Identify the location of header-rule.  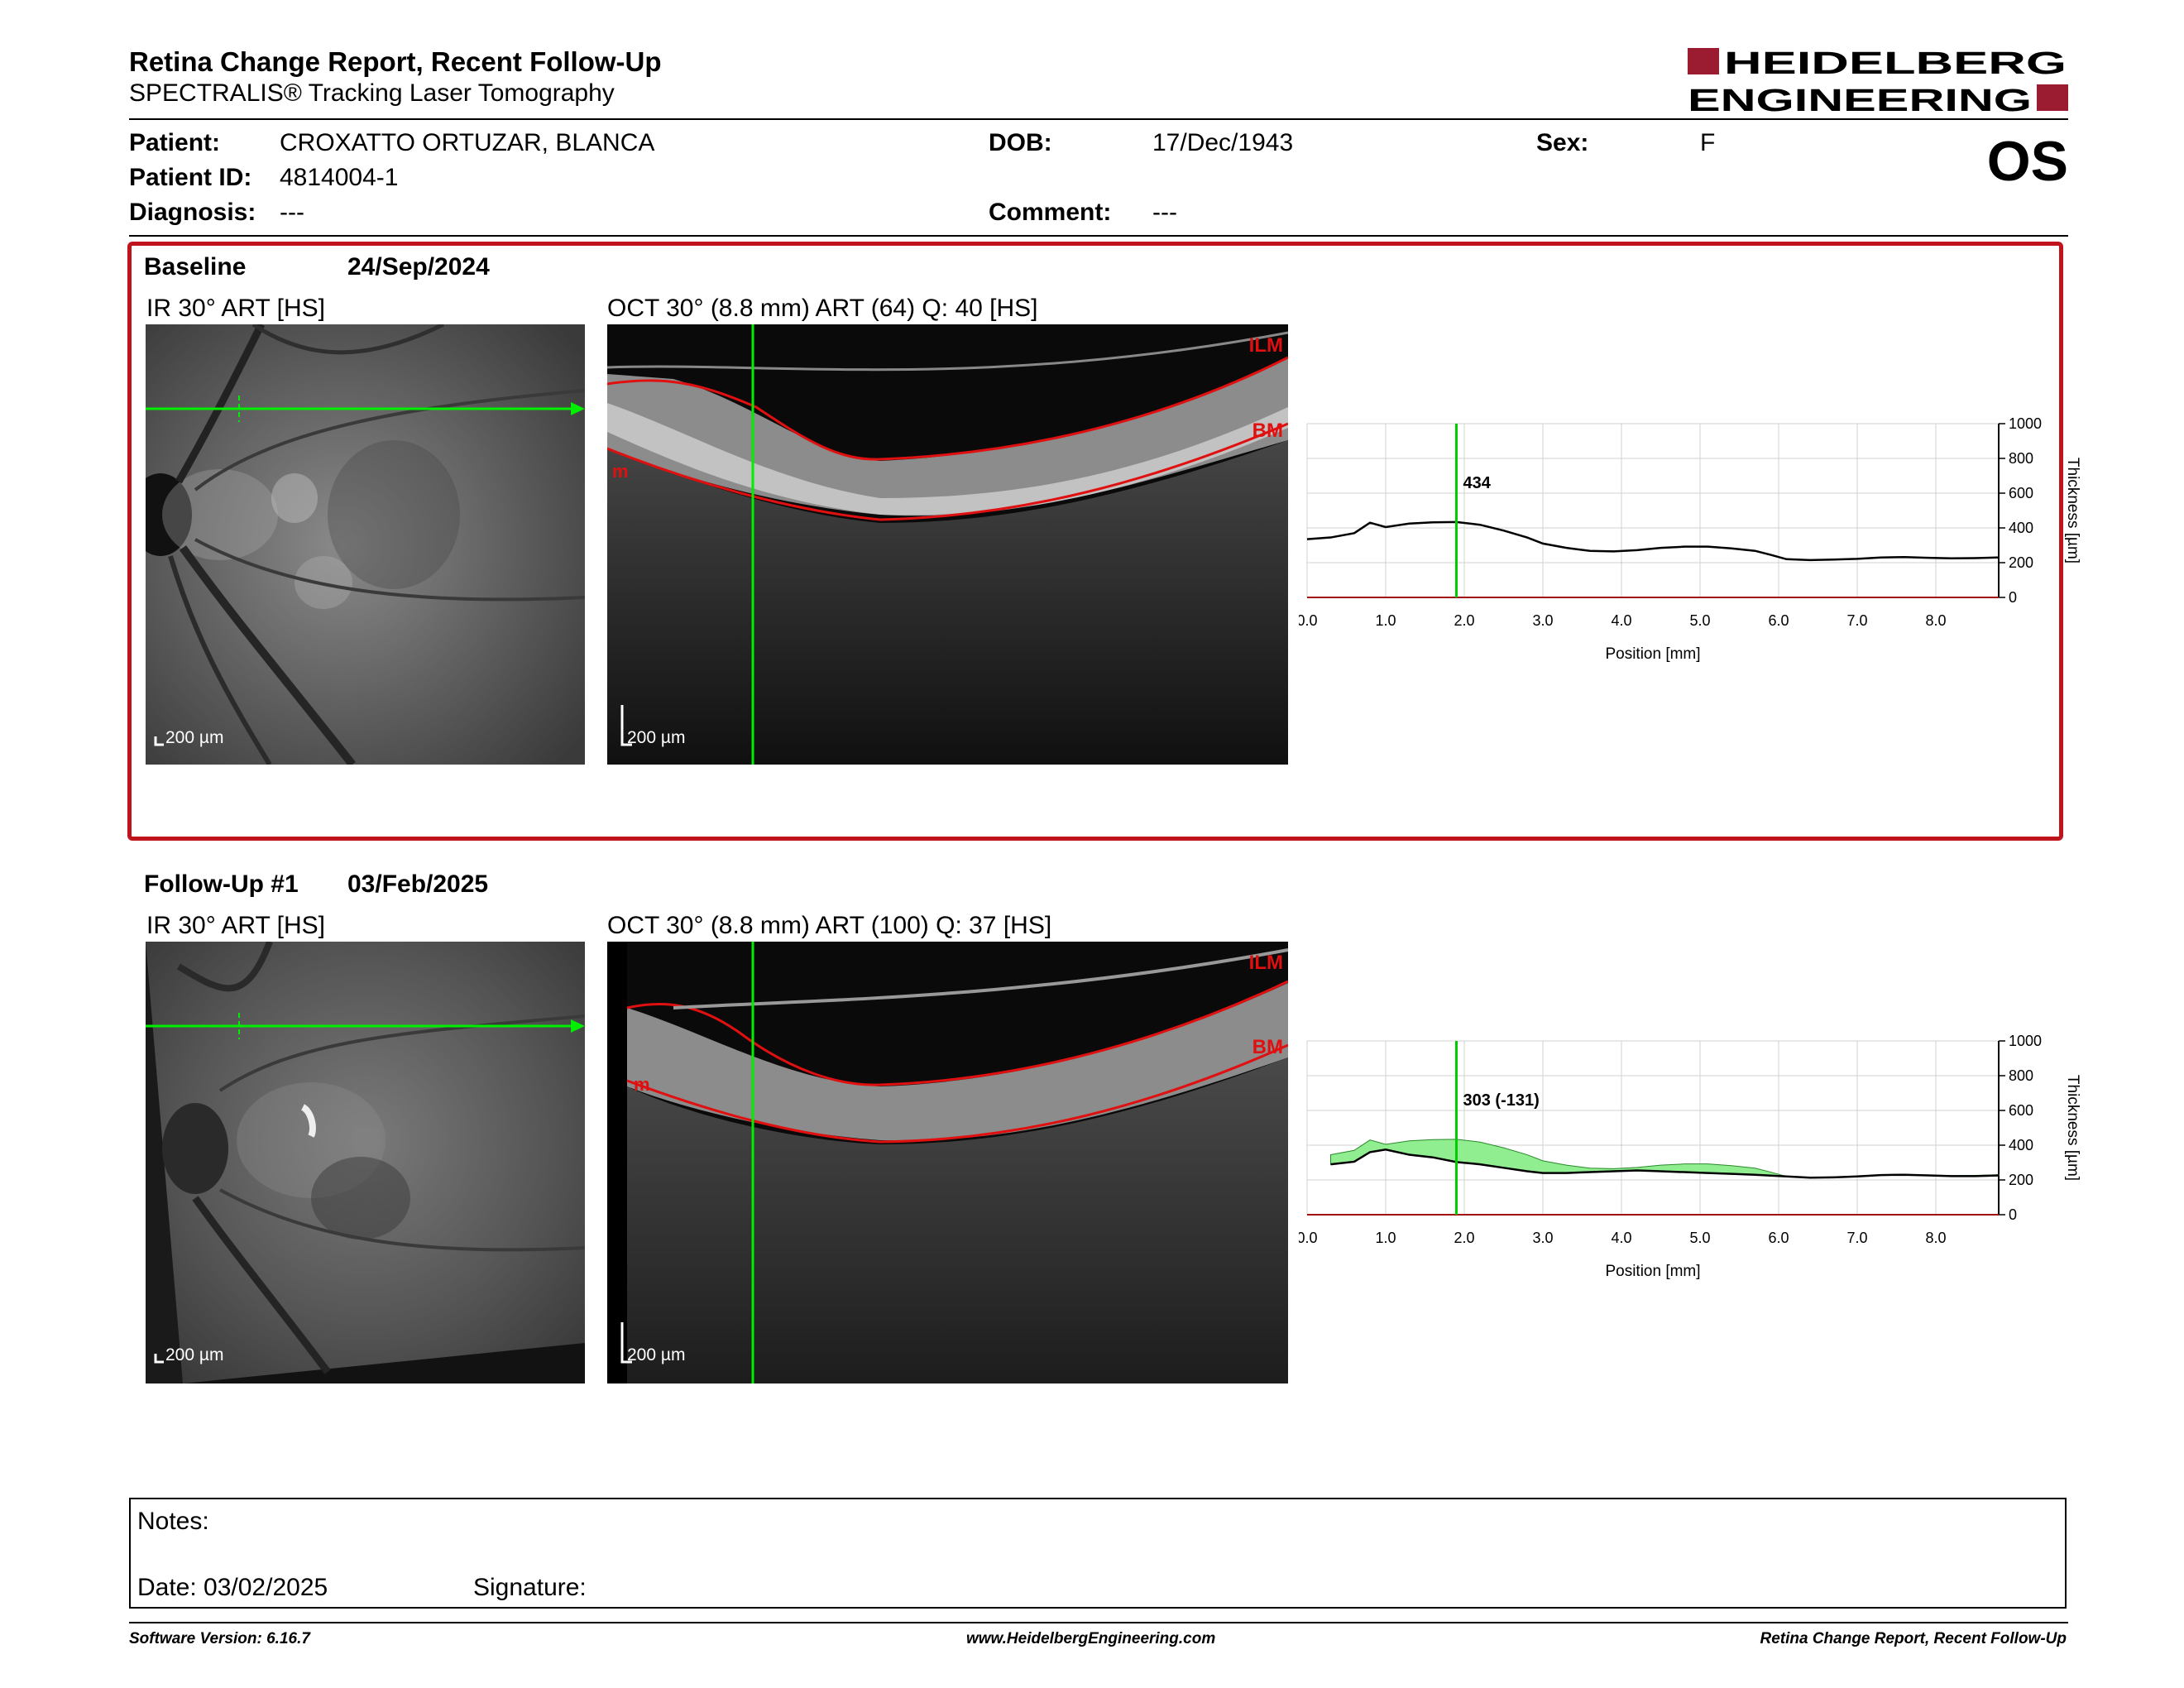
(1098, 119).